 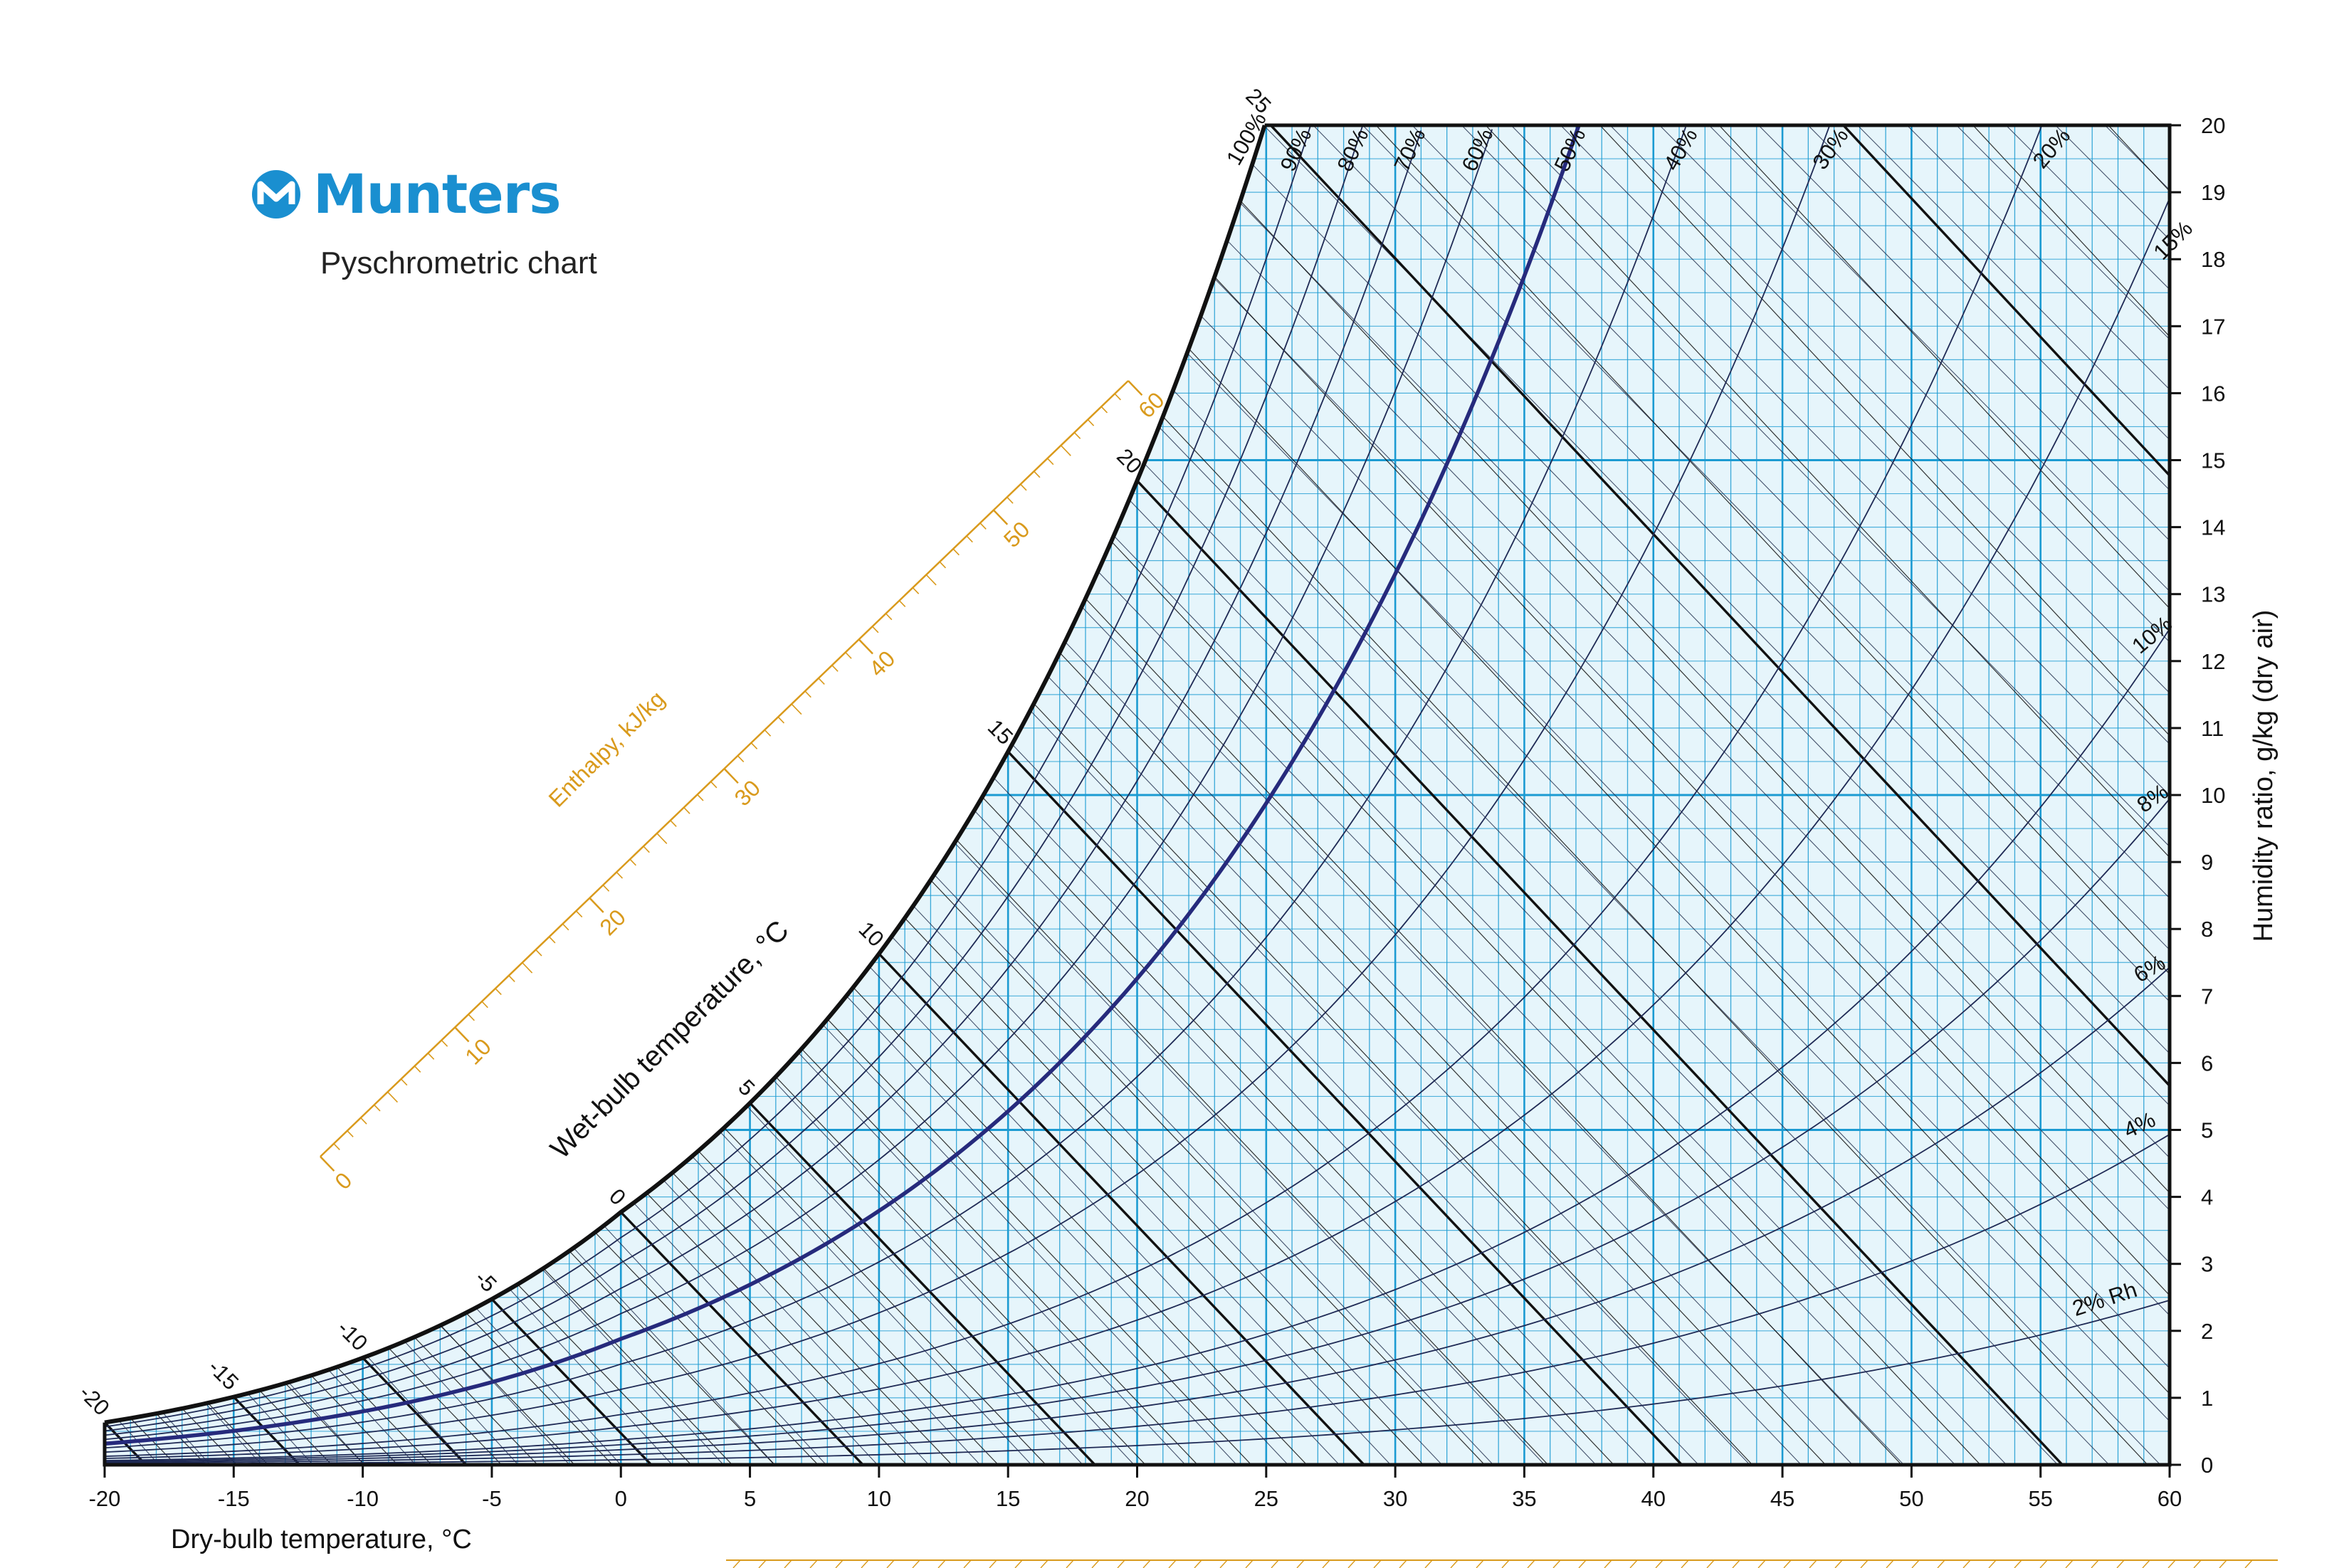 What do you see at coordinates (363, 1498) in the screenshot?
I see `x-tick-label: -10` at bounding box center [363, 1498].